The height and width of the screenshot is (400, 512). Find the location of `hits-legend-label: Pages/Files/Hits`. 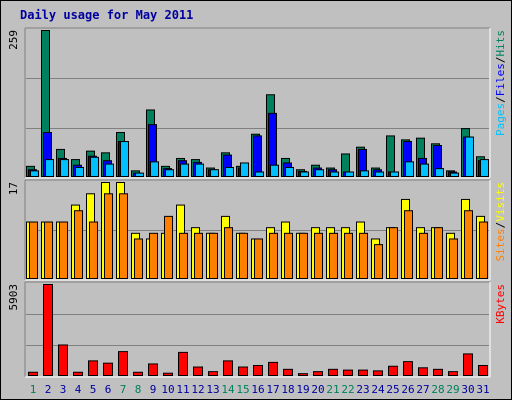

hits-legend-label: Pages/Files/Hits is located at coordinates (500, 83).